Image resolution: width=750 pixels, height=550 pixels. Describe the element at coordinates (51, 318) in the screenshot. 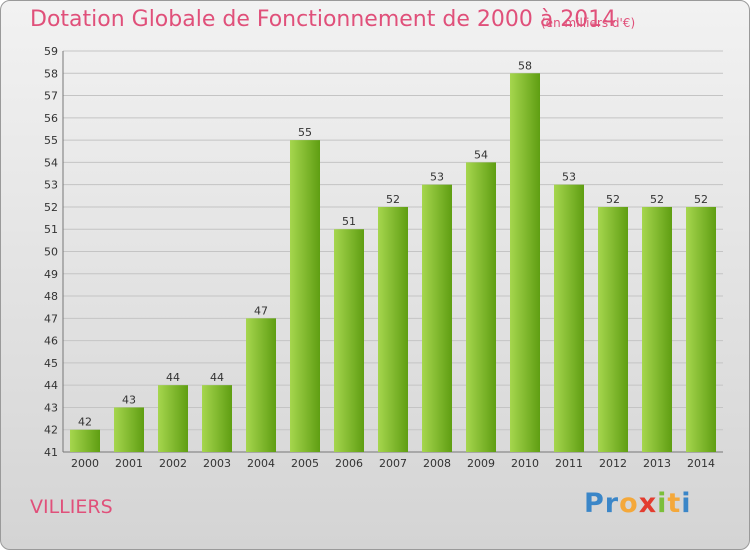

I see `y-tick-label: 47` at that location.